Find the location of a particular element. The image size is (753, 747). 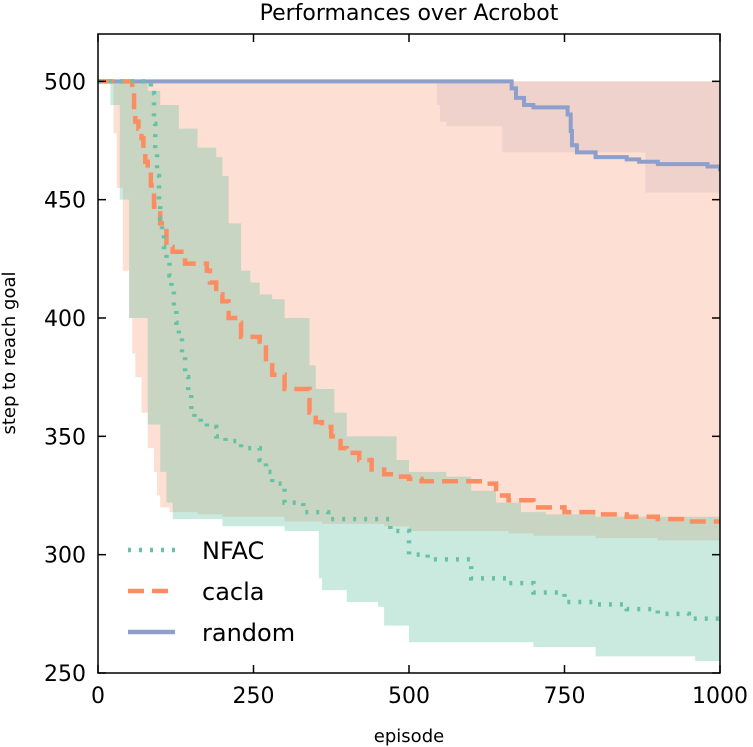

y-tick-label: 500 is located at coordinates (65, 82).